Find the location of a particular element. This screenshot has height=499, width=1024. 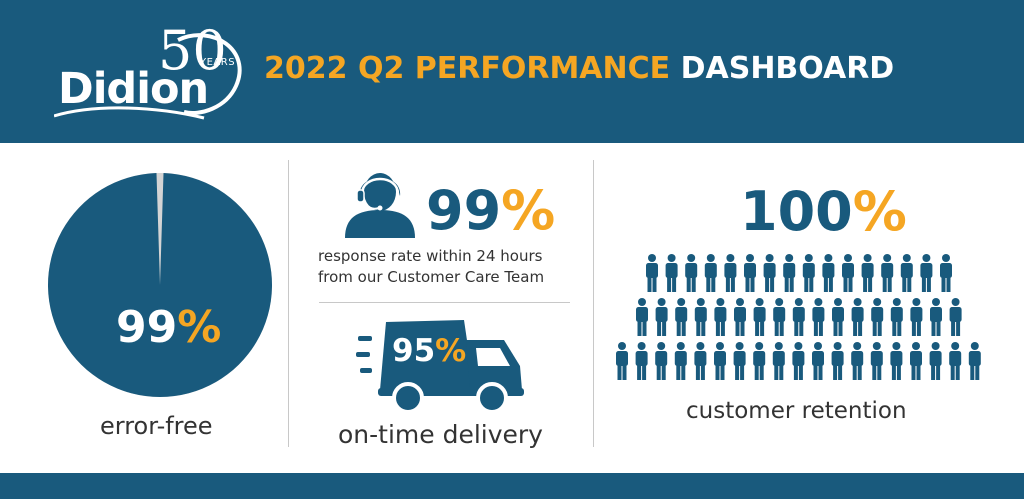

customer-crowd-icon-group is located at coordinates (798, 317).